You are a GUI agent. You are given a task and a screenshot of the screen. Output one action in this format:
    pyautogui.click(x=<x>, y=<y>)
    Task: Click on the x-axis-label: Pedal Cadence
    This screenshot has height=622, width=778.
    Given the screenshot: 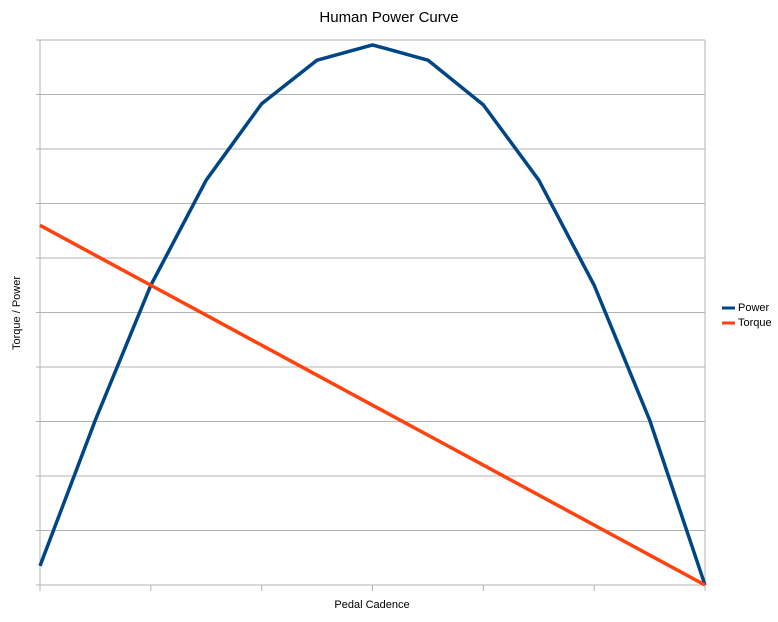 What is the action you would take?
    pyautogui.click(x=371, y=605)
    